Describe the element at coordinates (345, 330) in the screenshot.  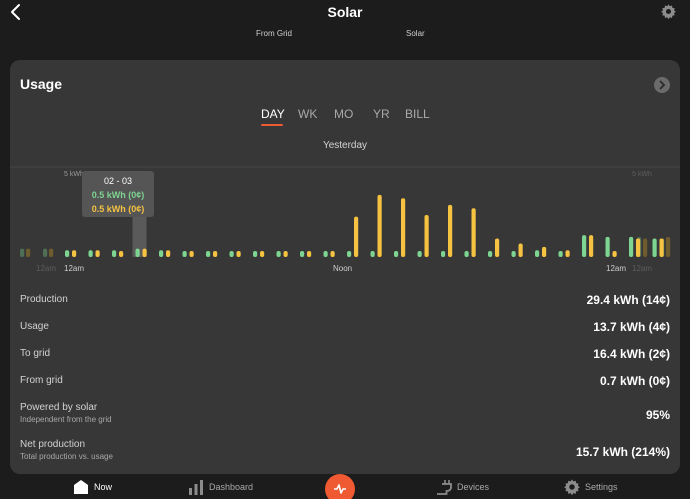
I see `stat-row-usage: Usage 13.7 kWh (4¢)` at that location.